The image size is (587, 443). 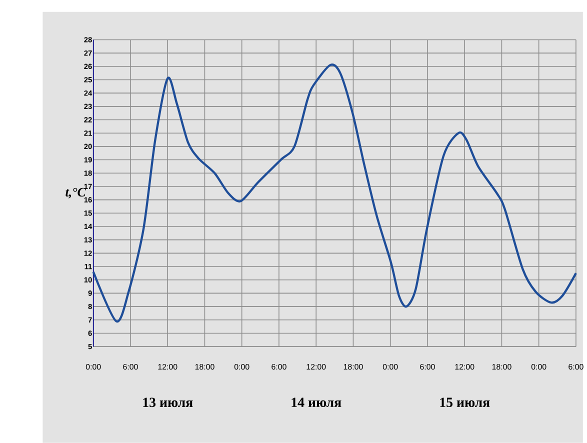 What do you see at coordinates (168, 403) in the screenshot?
I see `text: 13 июля` at bounding box center [168, 403].